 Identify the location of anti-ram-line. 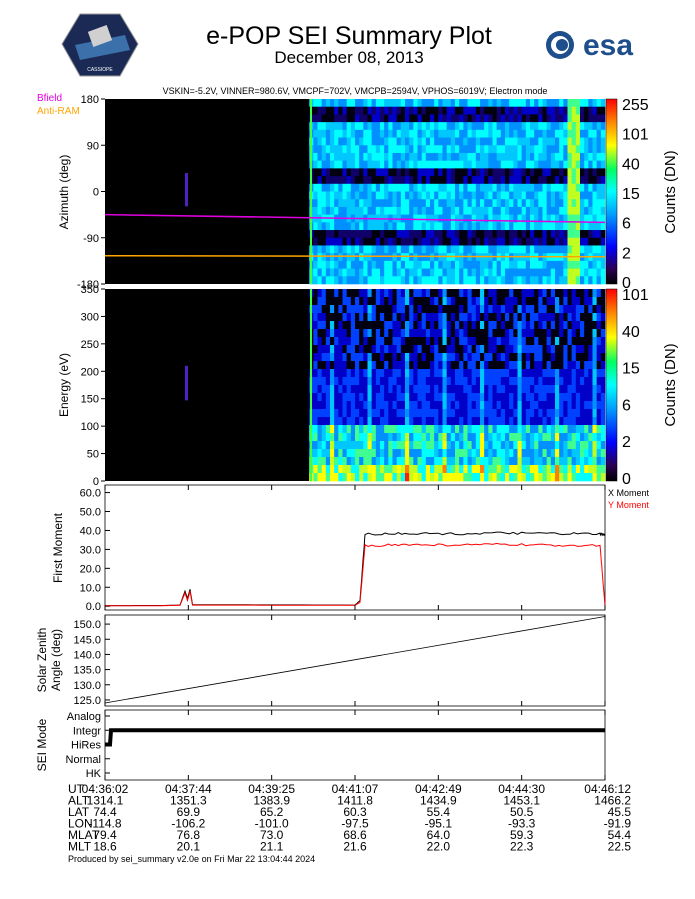
(355, 256).